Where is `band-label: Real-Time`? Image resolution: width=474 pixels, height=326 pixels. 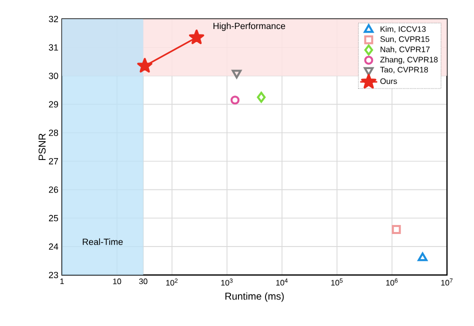 band-label: Real-Time is located at coordinates (102, 242).